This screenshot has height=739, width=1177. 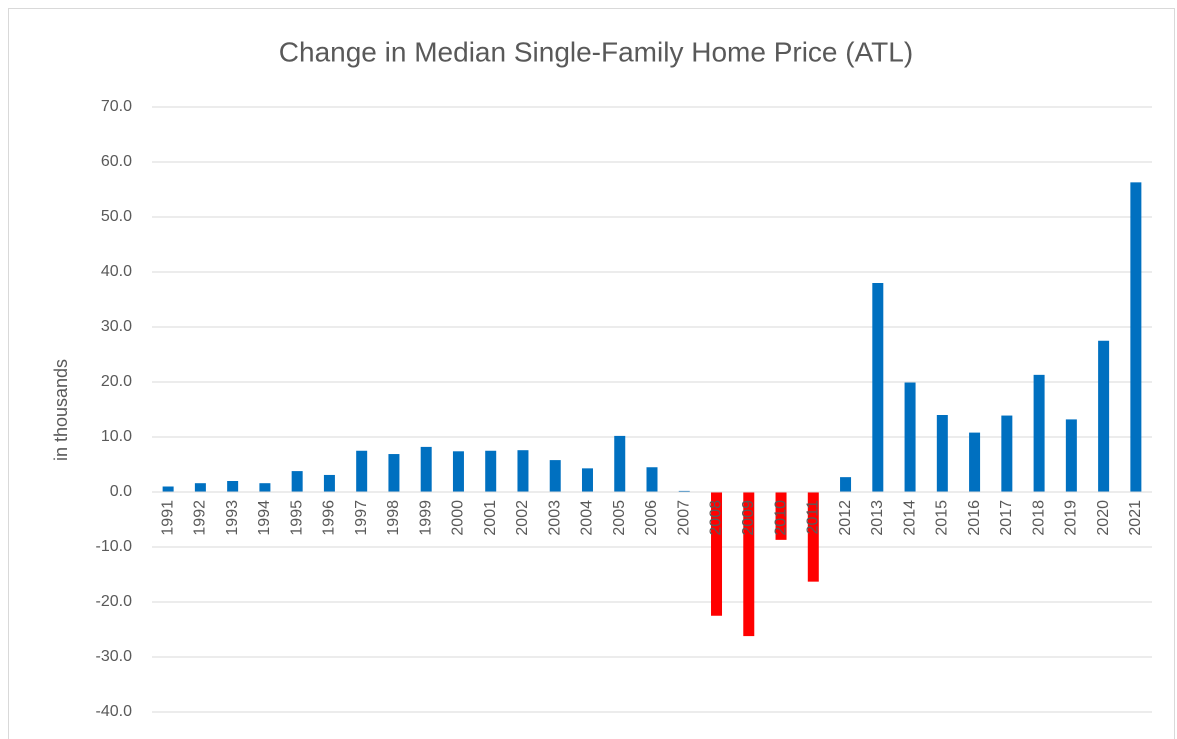 What do you see at coordinates (942, 518) in the screenshot?
I see `x-tick-label: 2015` at bounding box center [942, 518].